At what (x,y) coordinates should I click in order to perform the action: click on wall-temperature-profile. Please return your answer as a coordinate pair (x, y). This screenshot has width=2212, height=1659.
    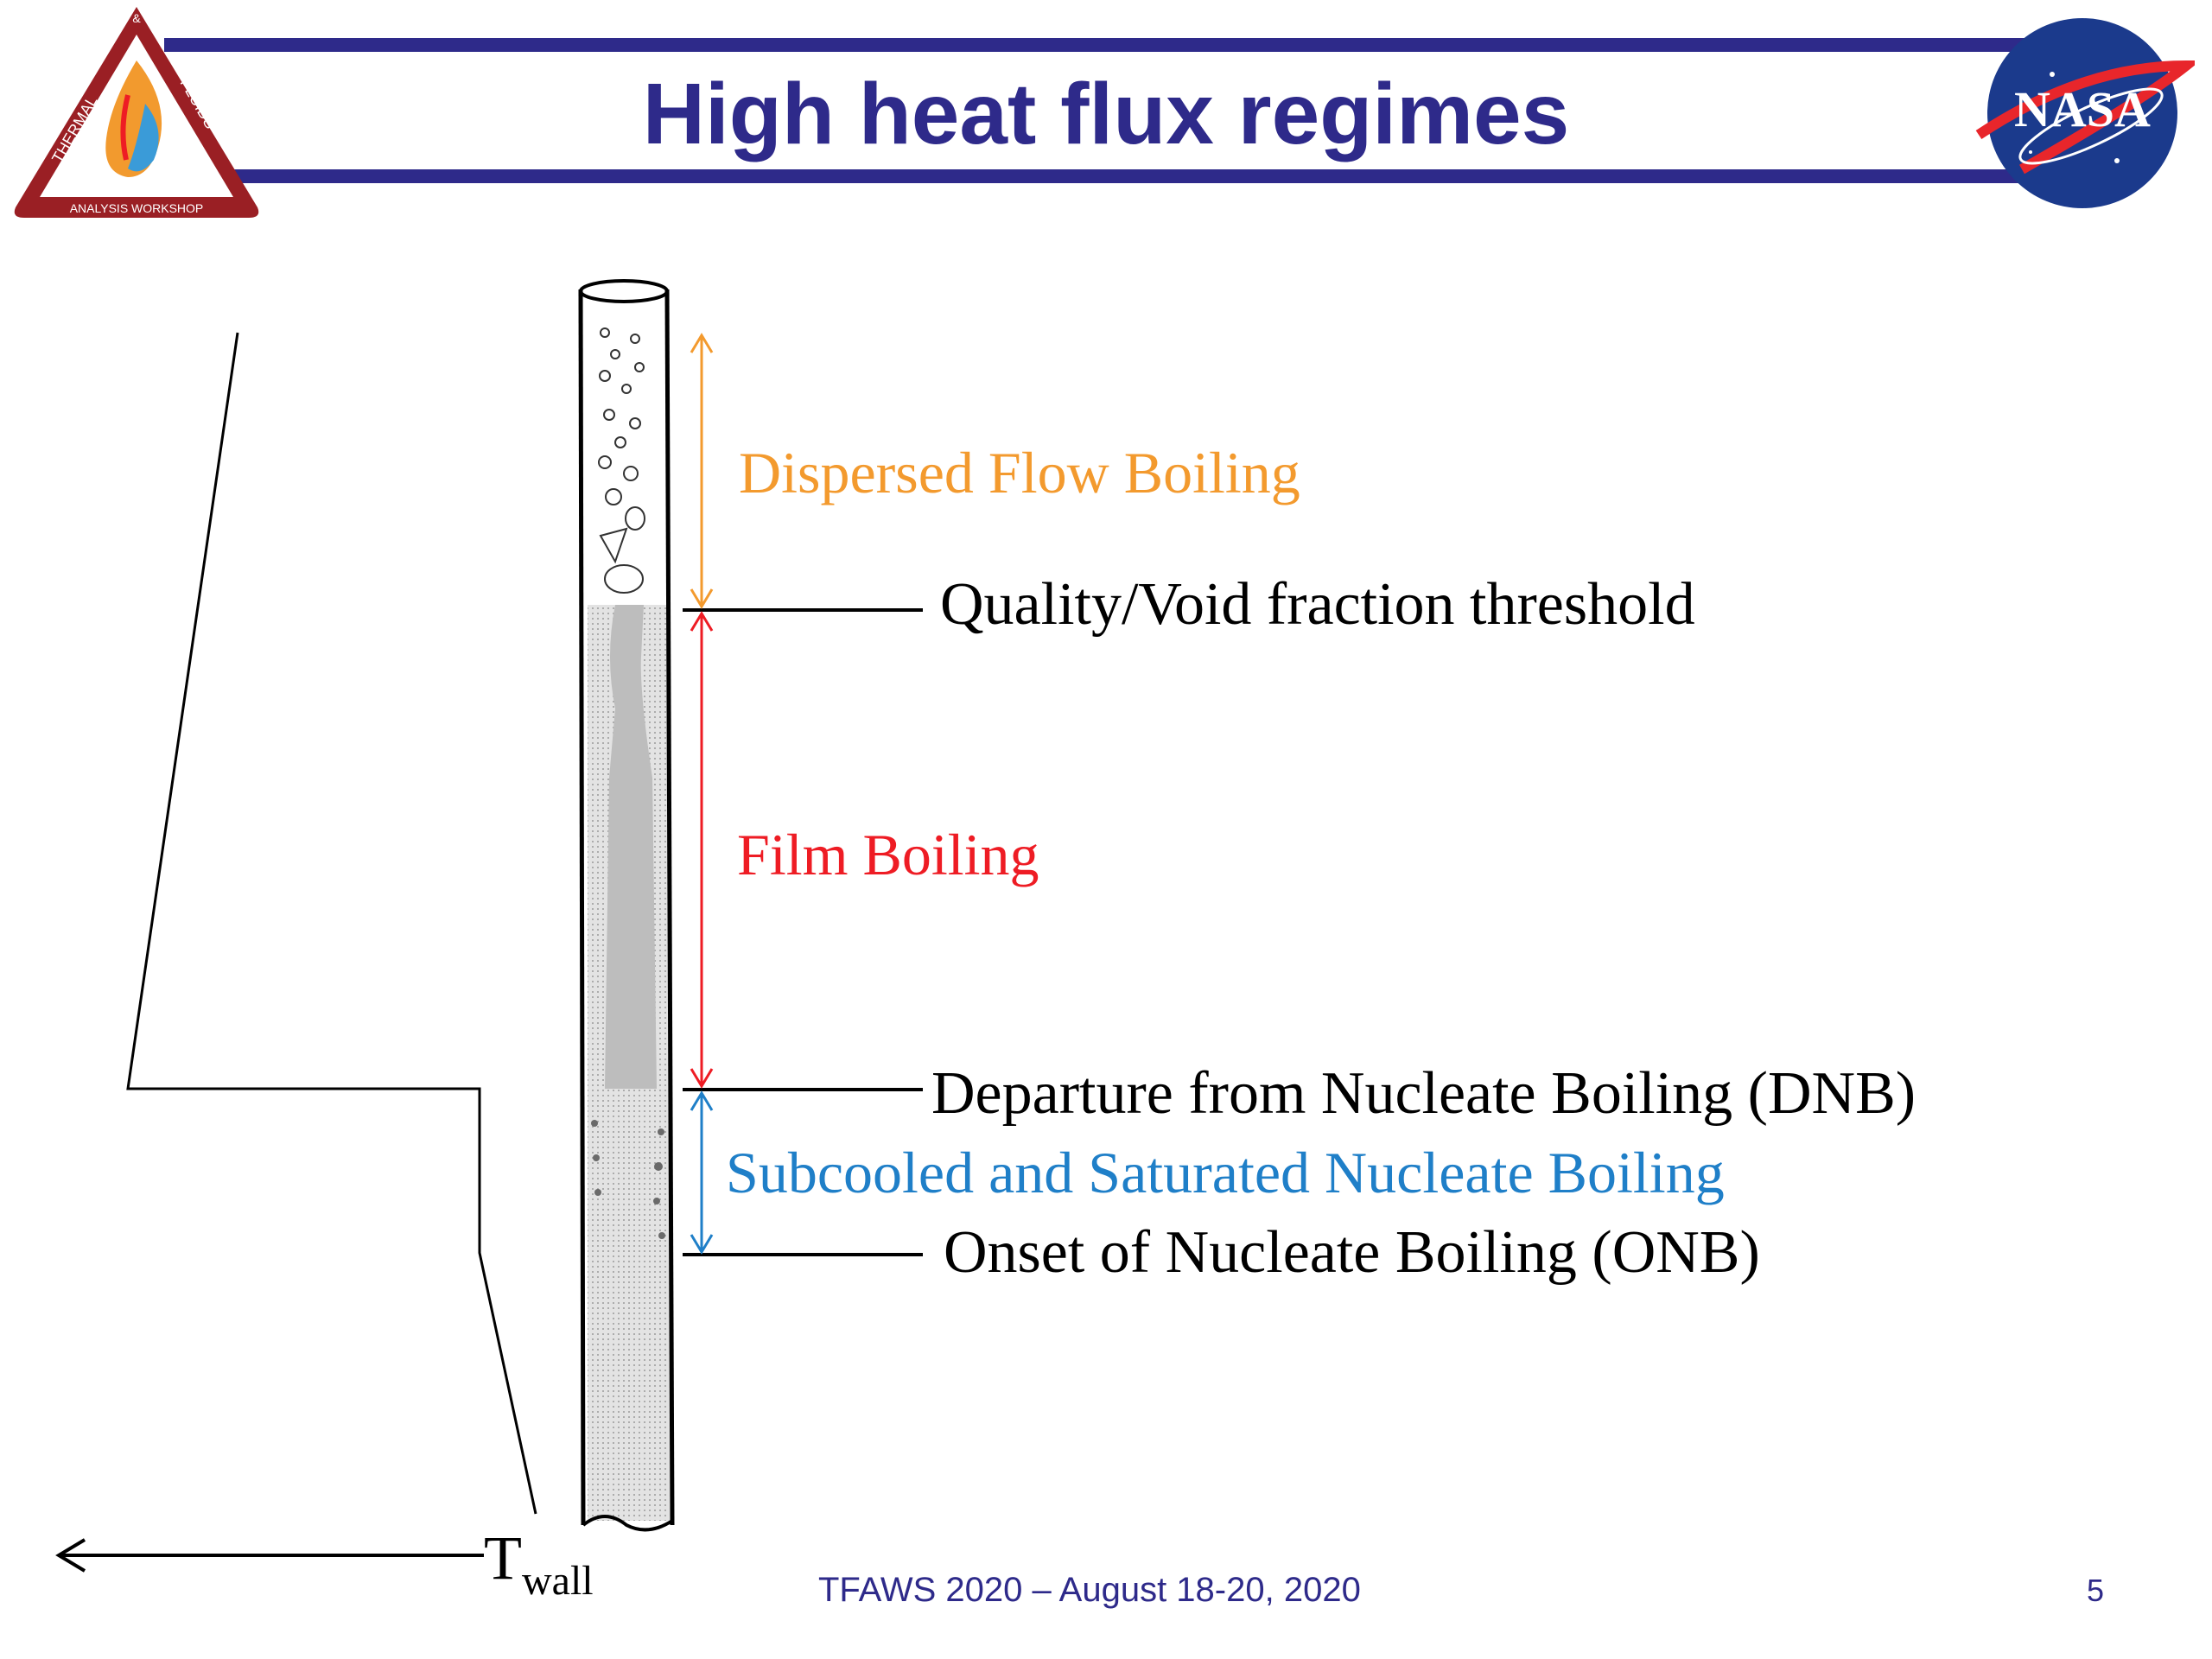
    Looking at the image, I should click on (331, 923).